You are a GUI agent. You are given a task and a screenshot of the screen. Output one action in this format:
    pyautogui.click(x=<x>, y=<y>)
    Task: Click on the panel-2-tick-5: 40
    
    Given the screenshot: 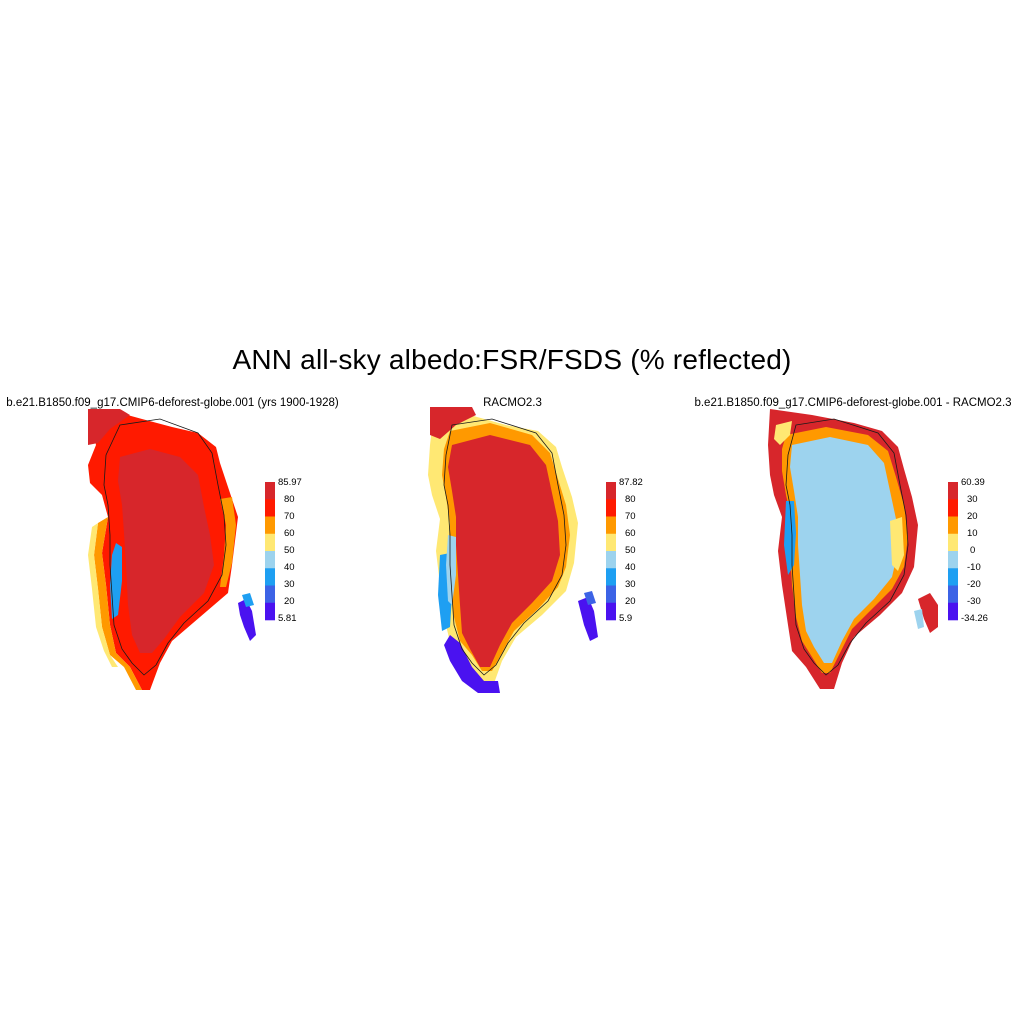 What is the action you would take?
    pyautogui.click(x=630, y=567)
    